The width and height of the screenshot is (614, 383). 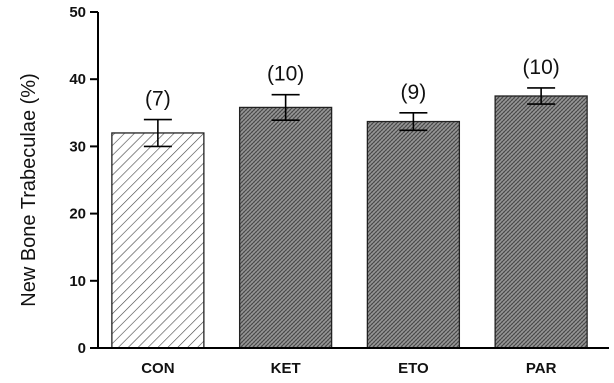 What do you see at coordinates (158, 240) in the screenshot?
I see `bar-con` at bounding box center [158, 240].